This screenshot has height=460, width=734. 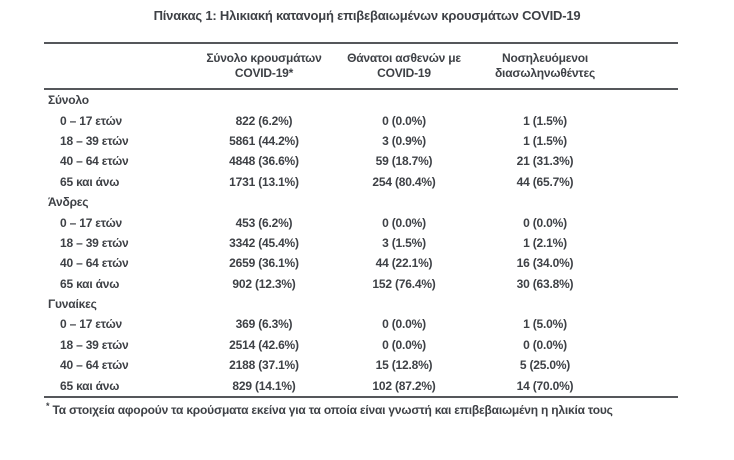 What do you see at coordinates (404, 161) in the screenshot?
I see `deaths-cell: 59 (18.7%)` at bounding box center [404, 161].